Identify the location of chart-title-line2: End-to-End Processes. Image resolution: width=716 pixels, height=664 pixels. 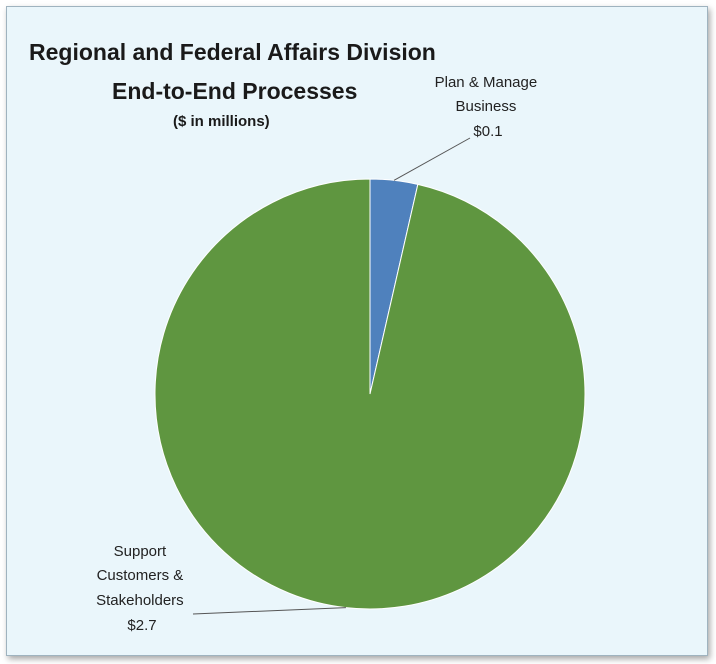
(235, 91).